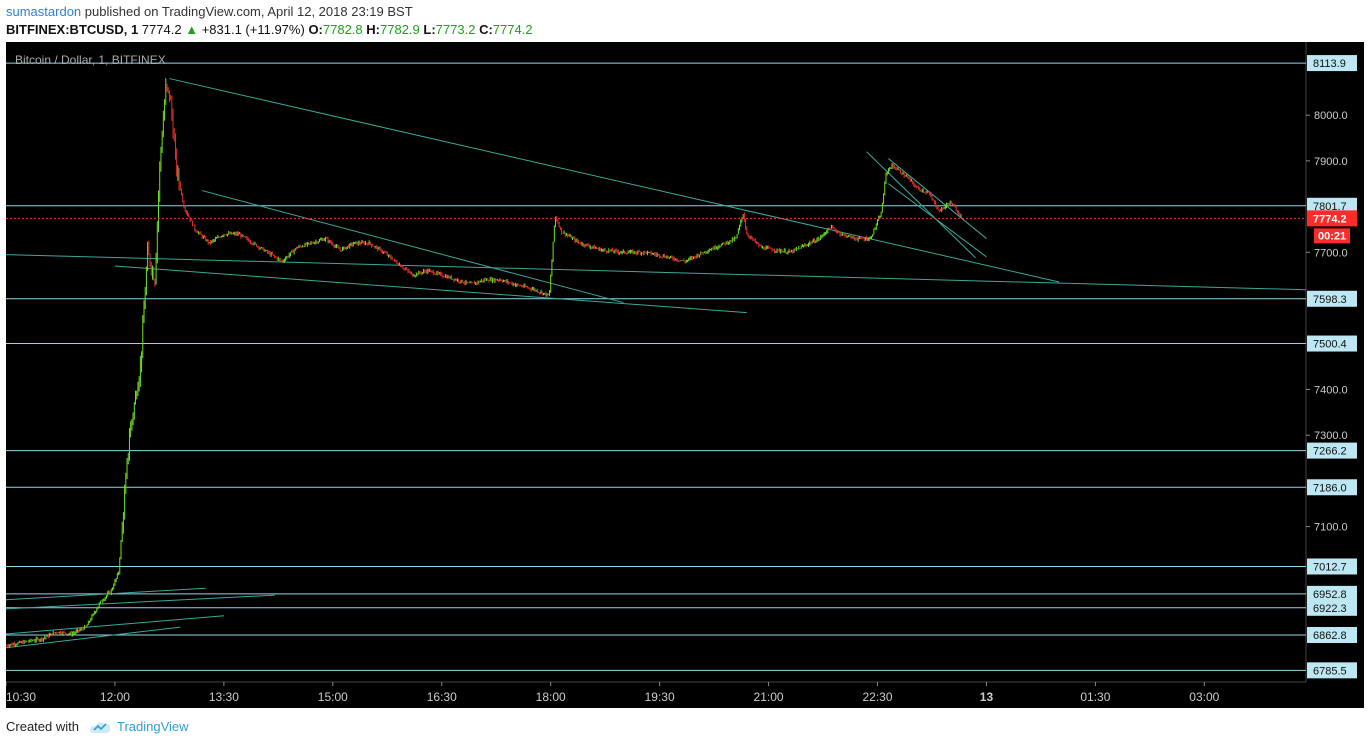 Image resolution: width=1370 pixels, height=744 pixels. I want to click on time-tick-label: 13, so click(987, 697).